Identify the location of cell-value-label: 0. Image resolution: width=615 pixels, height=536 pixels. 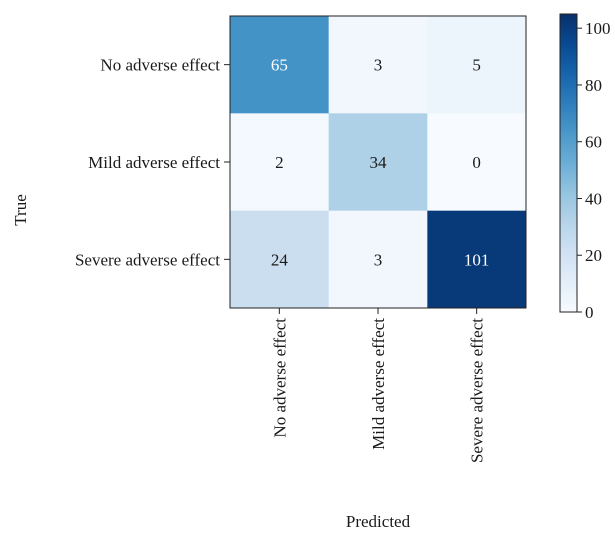
(476, 162).